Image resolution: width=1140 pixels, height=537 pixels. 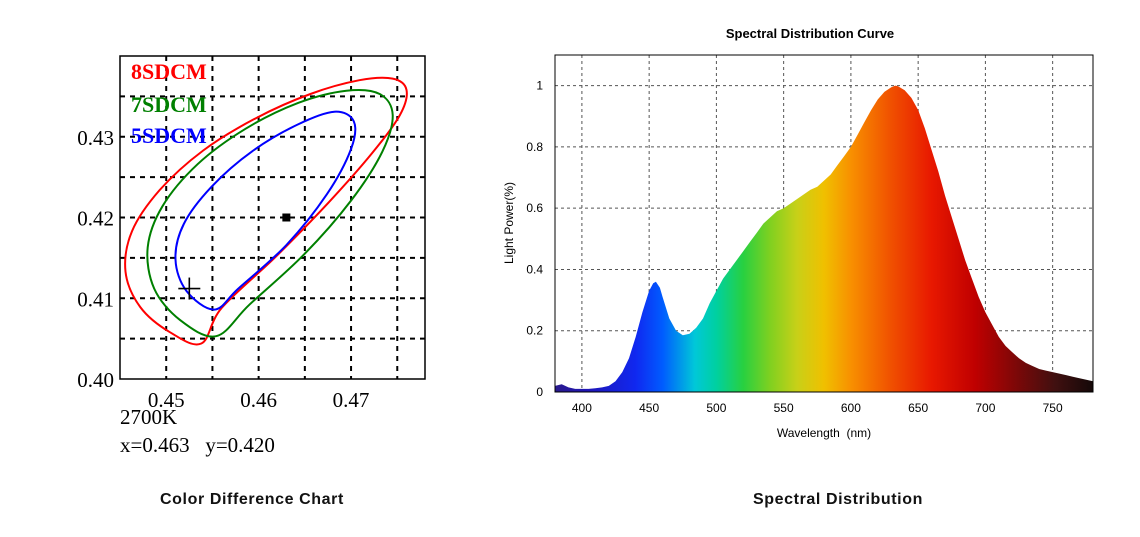 I want to click on cie-x-tick-label: 0.47, so click(x=351, y=400).